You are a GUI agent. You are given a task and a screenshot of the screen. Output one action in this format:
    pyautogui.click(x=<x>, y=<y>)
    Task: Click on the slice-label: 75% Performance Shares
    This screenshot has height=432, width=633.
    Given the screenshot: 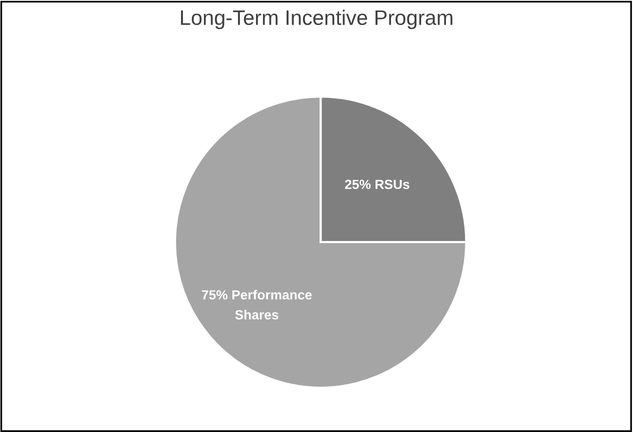 What is the action you would take?
    pyautogui.click(x=257, y=305)
    